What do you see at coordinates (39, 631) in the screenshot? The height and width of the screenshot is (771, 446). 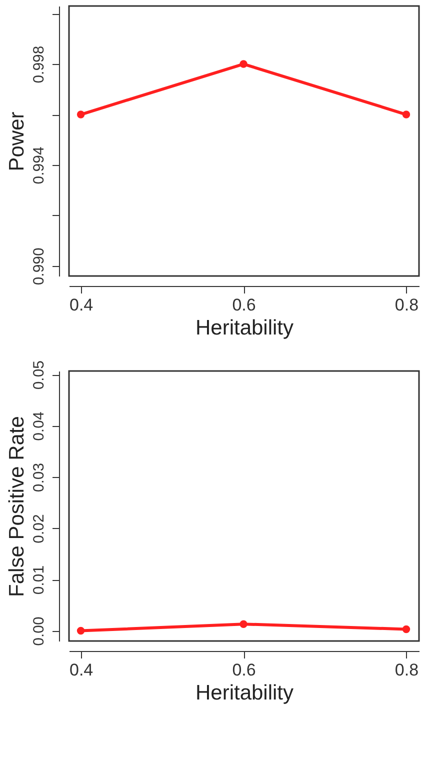 I see `y-tick-label: 0.00` at bounding box center [39, 631].